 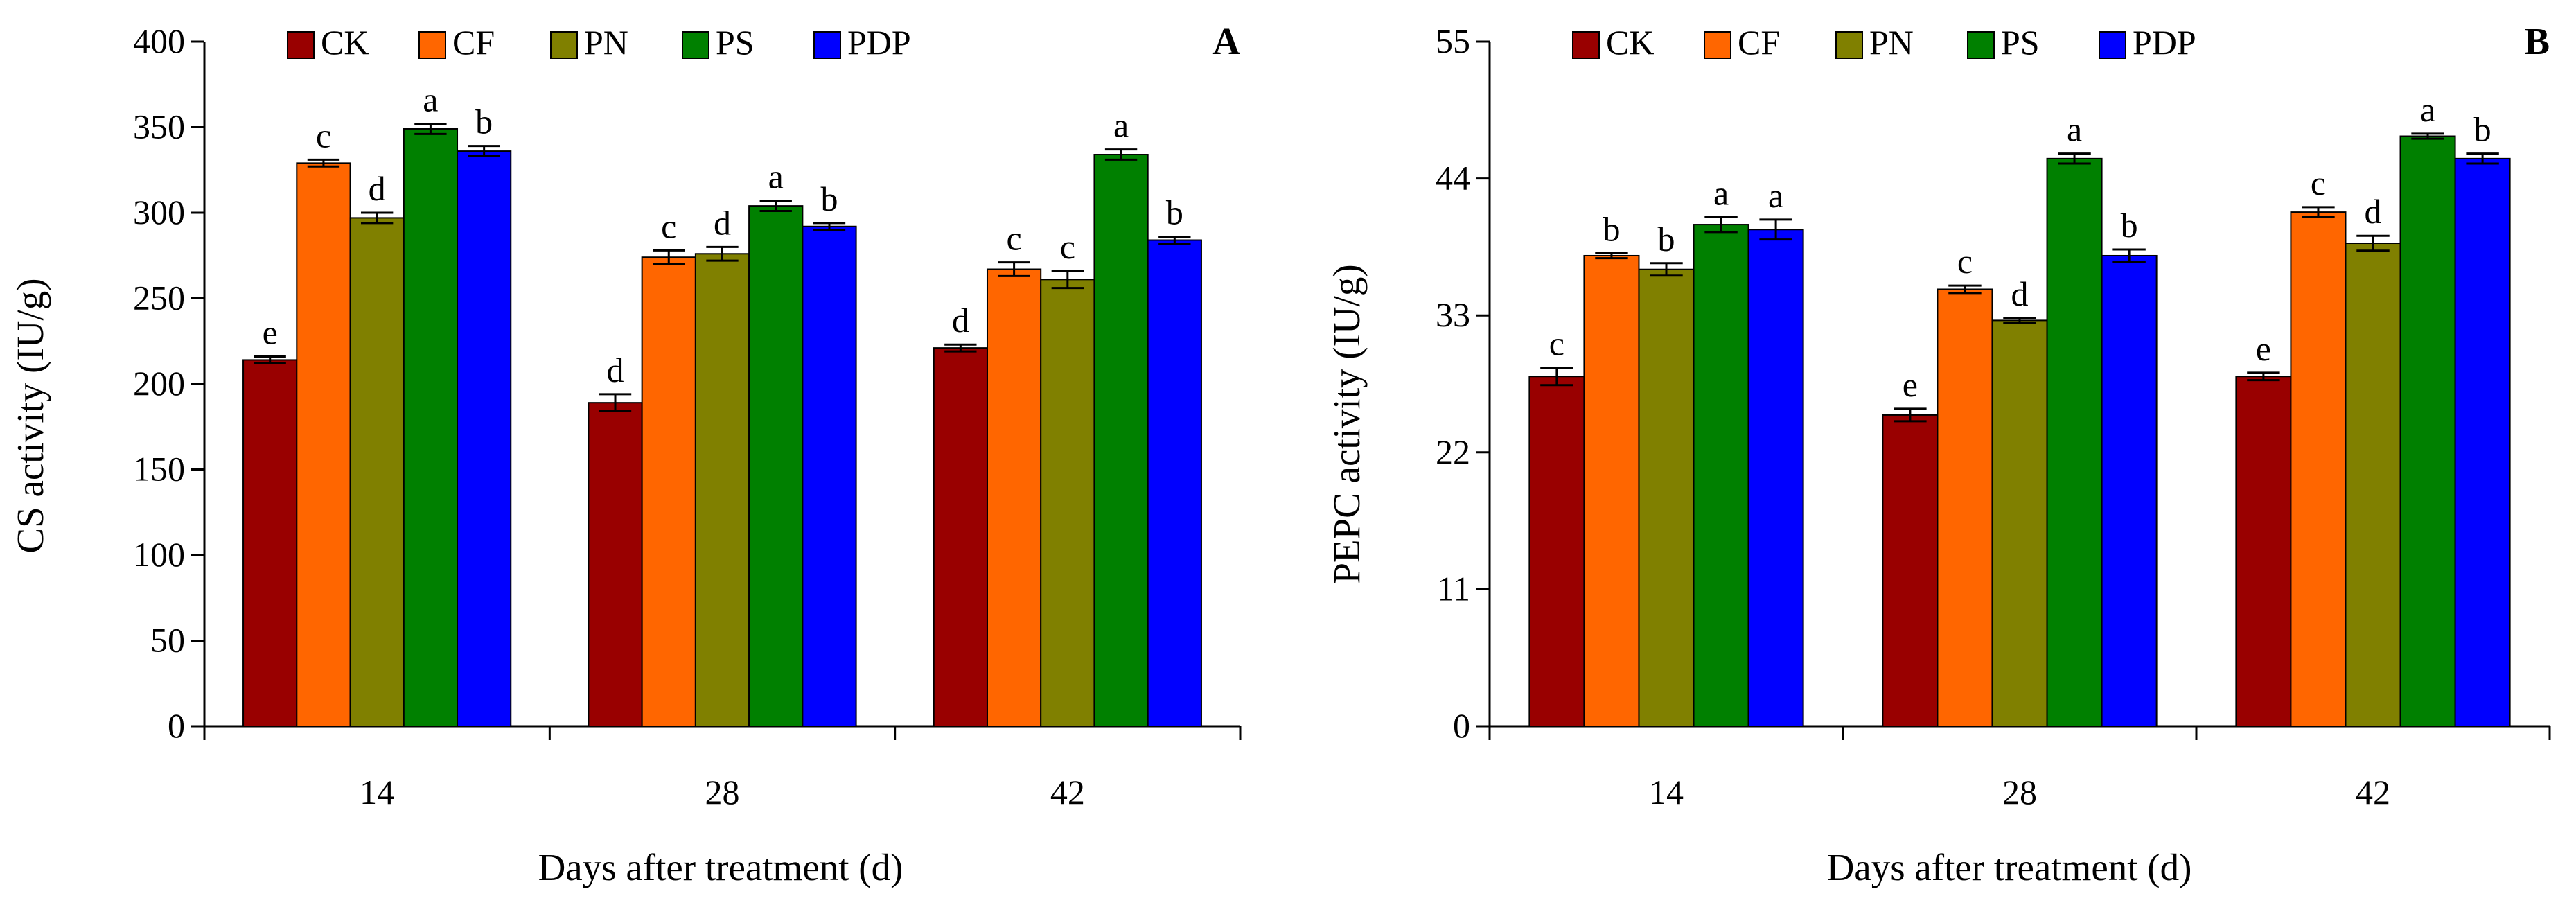 What do you see at coordinates (1453, 178) in the screenshot?
I see `y-tick-label: 44` at bounding box center [1453, 178].